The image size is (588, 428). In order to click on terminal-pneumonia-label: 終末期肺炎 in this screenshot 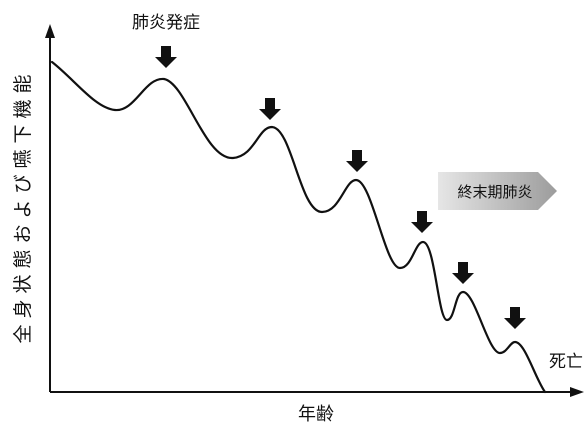, I will do `click(494, 192)`.